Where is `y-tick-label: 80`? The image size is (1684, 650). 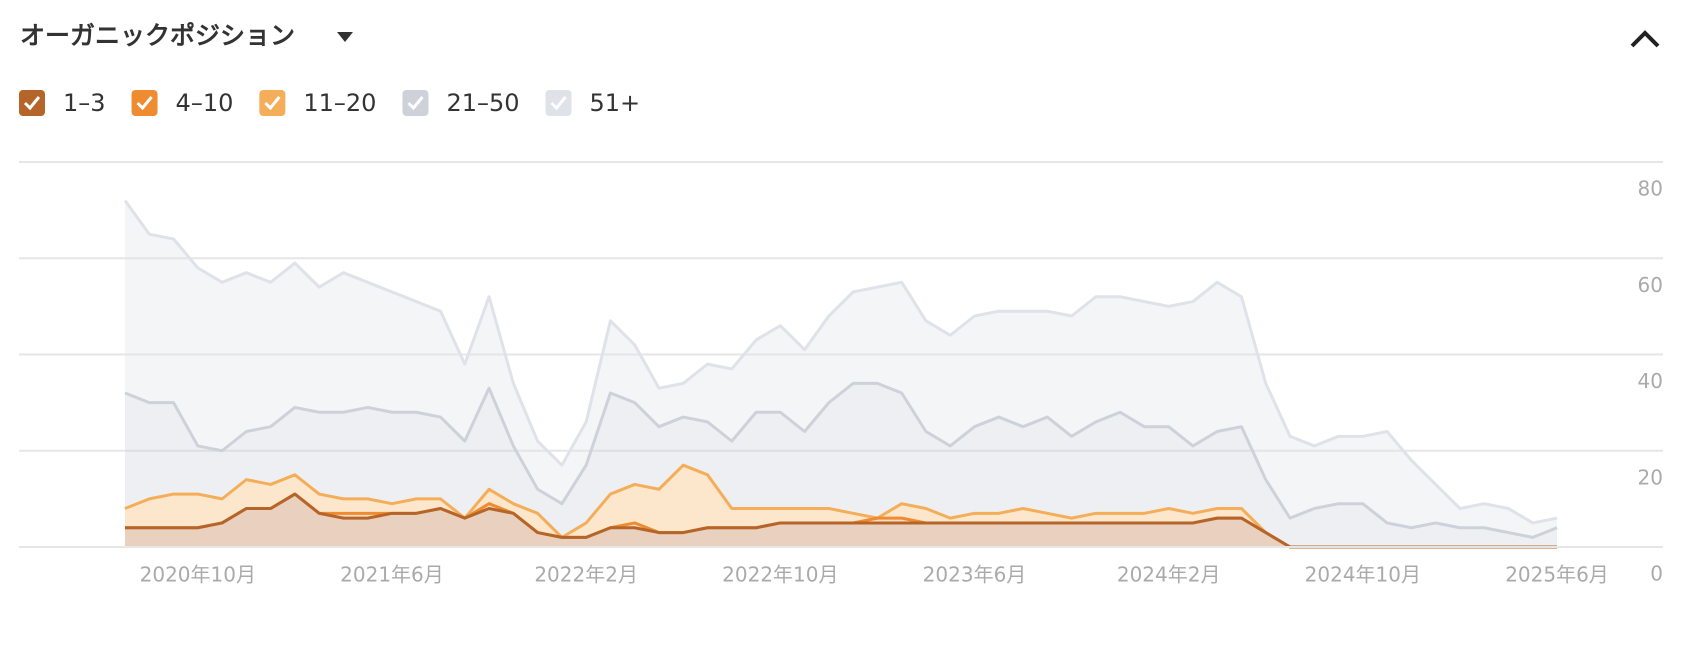
y-tick-label: 80 is located at coordinates (1650, 189).